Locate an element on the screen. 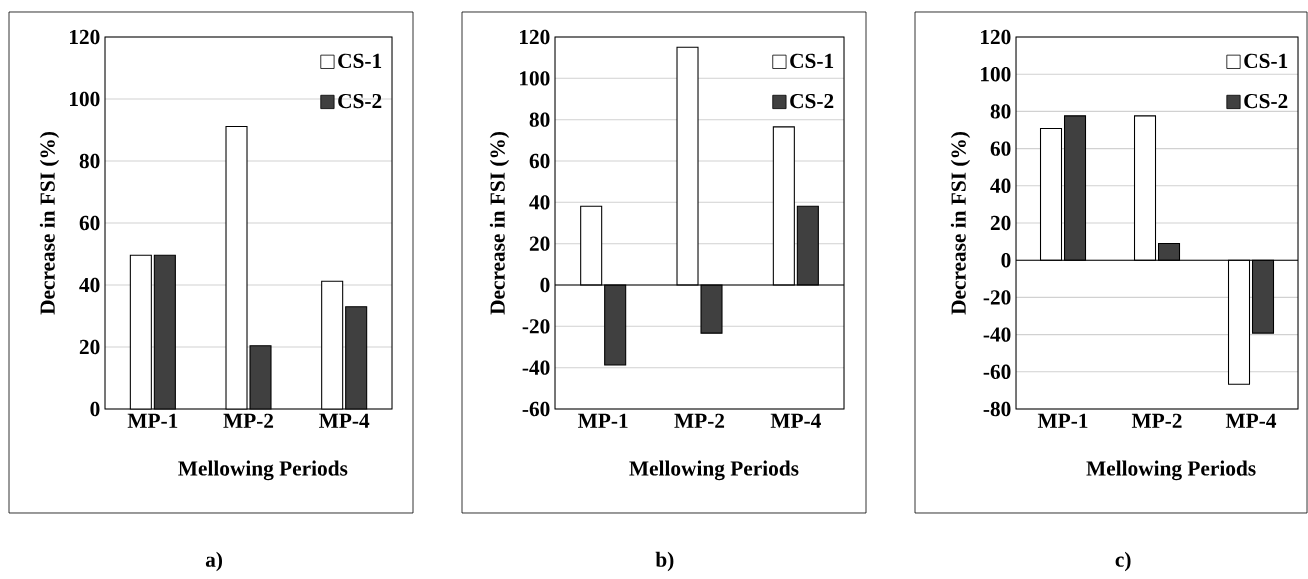 This screenshot has height=579, width=1308. text: a) is located at coordinates (214, 561).